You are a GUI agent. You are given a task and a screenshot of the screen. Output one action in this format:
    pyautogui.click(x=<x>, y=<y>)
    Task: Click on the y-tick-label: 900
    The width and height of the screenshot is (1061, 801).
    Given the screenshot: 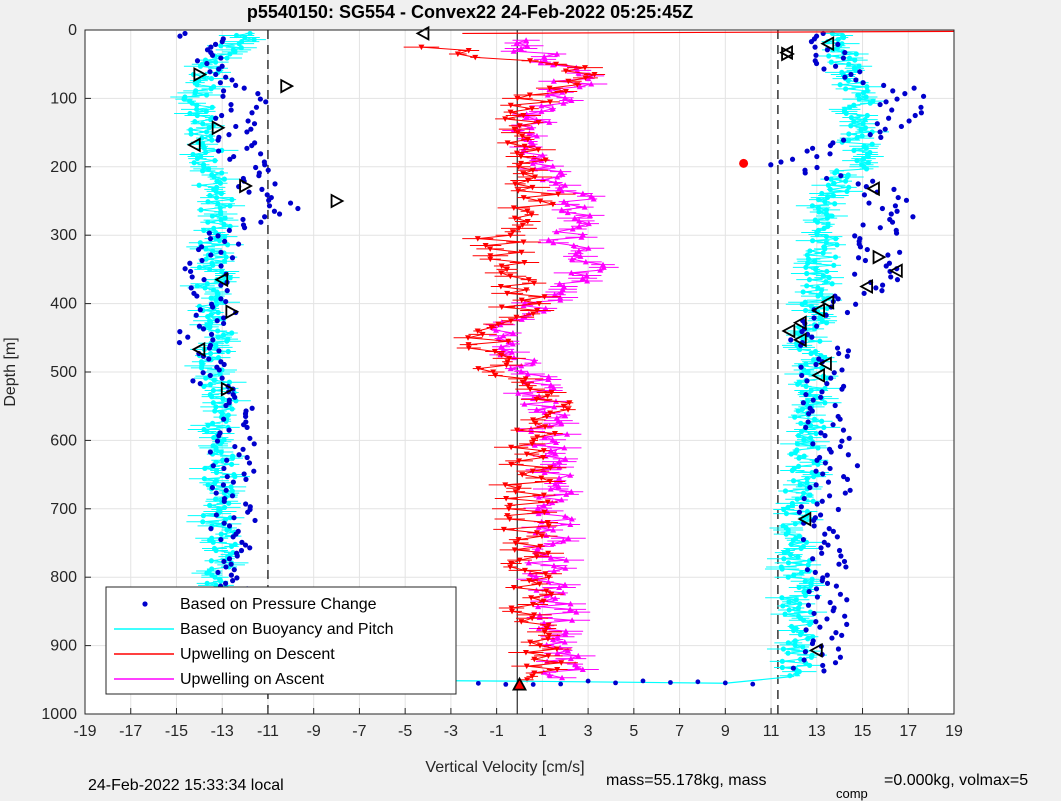 What is the action you would take?
    pyautogui.click(x=63, y=646)
    